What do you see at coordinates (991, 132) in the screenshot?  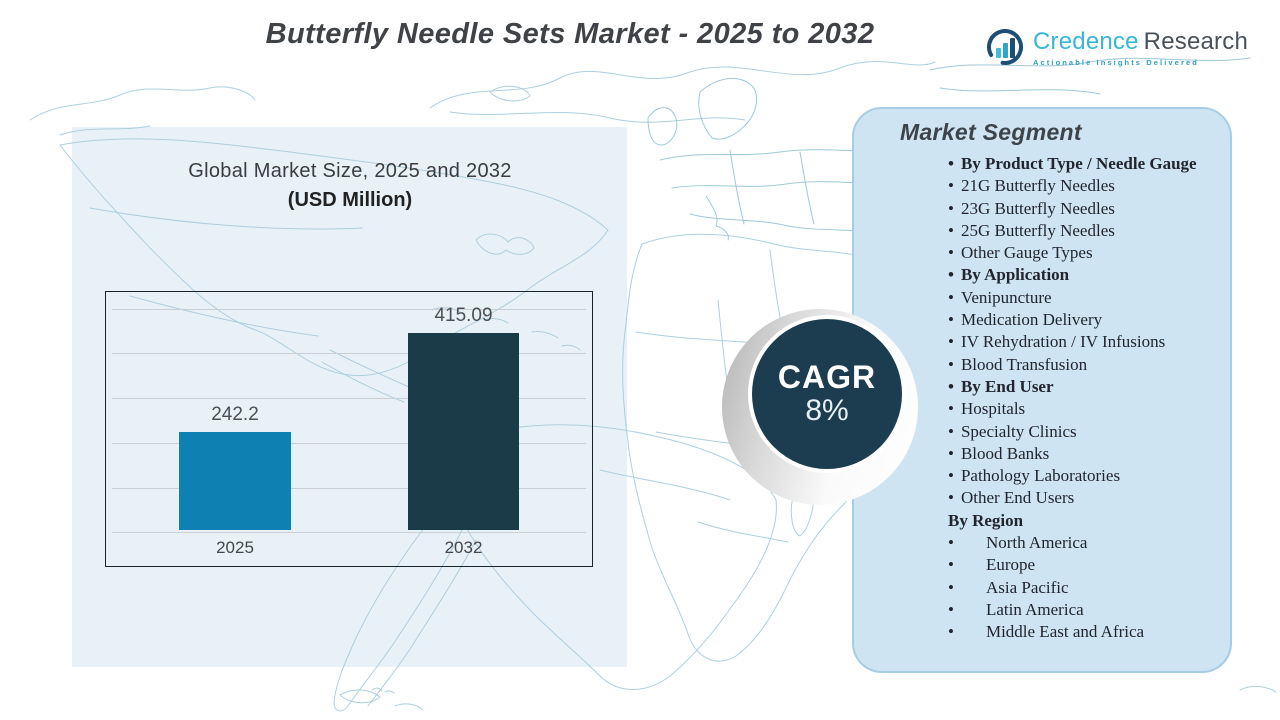 I see `segment-panel-title: Market Segment` at bounding box center [991, 132].